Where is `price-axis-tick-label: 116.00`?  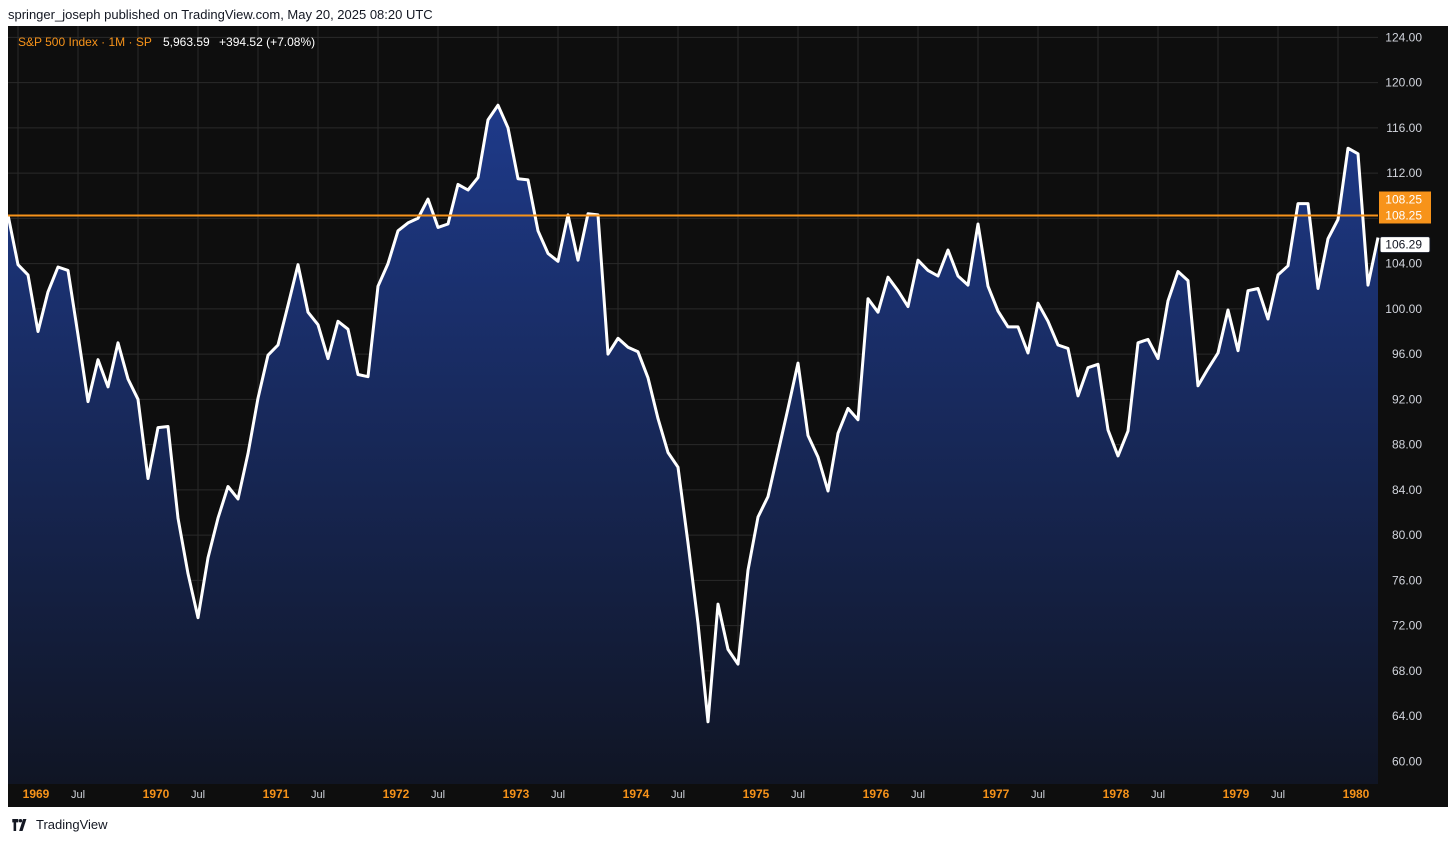
price-axis-tick-label: 116.00 is located at coordinates (1404, 128).